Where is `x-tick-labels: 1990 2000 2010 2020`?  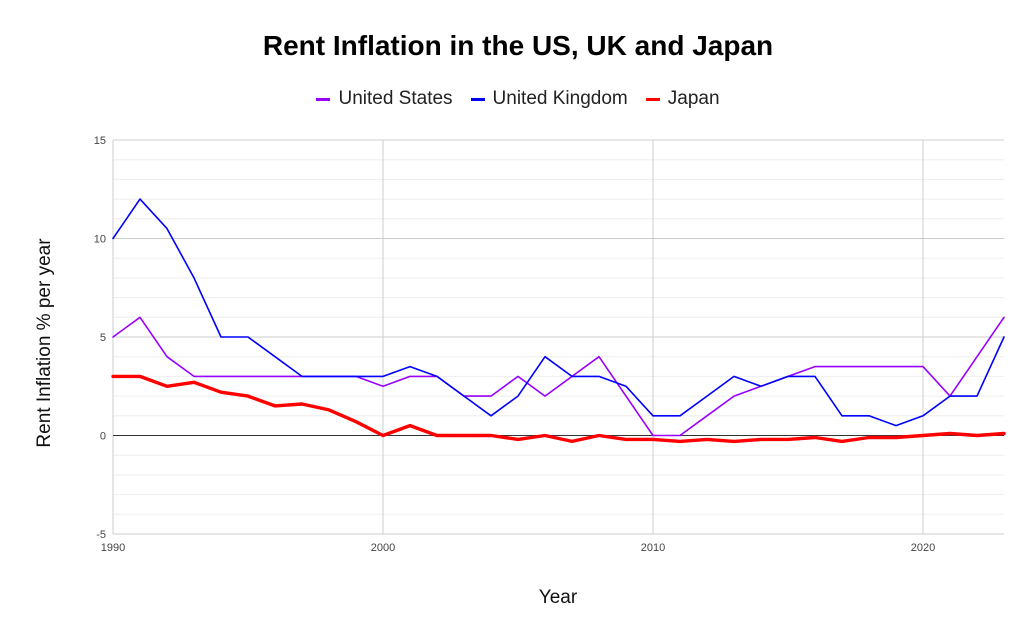
x-tick-labels: 1990 2000 2010 2020 is located at coordinates (518, 548).